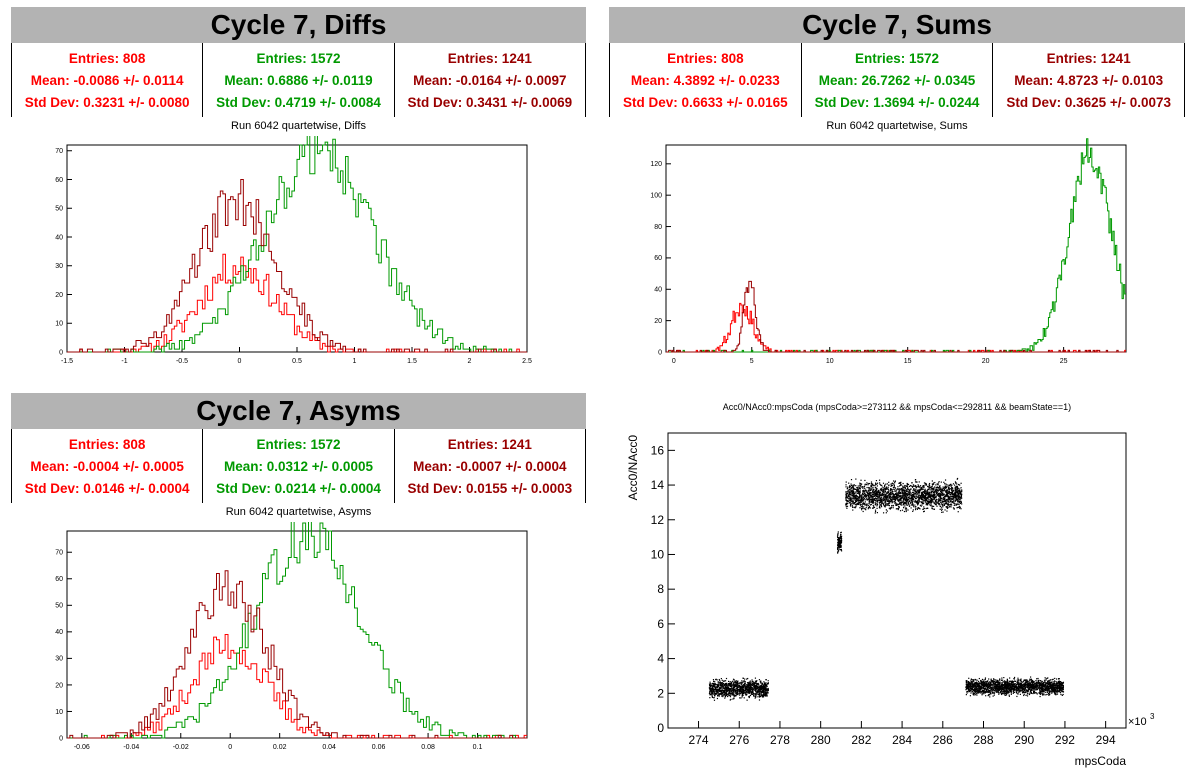 The image size is (1196, 772). Describe the element at coordinates (658, 321) in the screenshot. I see `y-tick-label: 20` at that location.